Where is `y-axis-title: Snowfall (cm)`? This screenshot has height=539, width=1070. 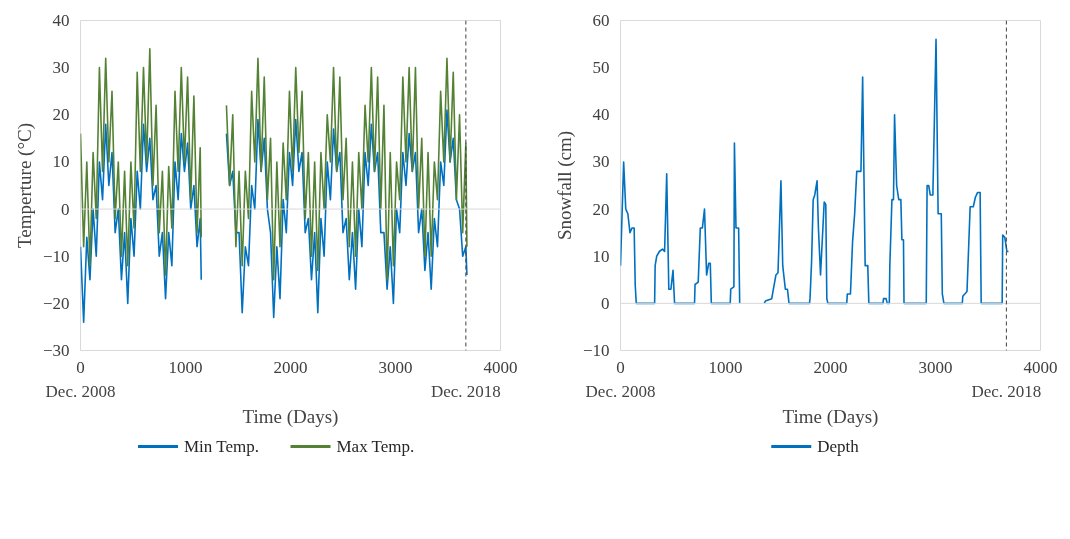
y-axis-title: Snowfall (cm) is located at coordinates (564, 185).